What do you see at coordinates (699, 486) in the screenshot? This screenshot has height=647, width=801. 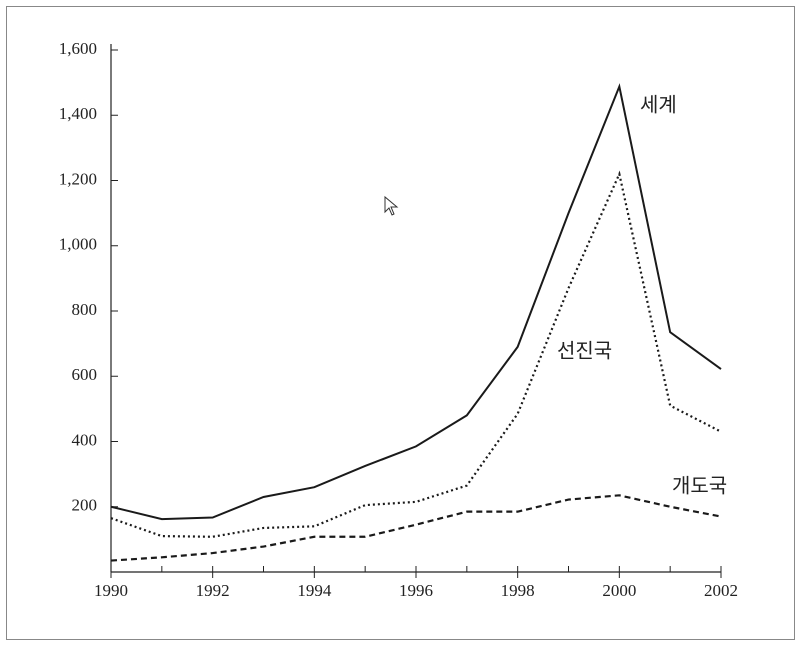 I see `series-label: 개도국` at bounding box center [699, 486].